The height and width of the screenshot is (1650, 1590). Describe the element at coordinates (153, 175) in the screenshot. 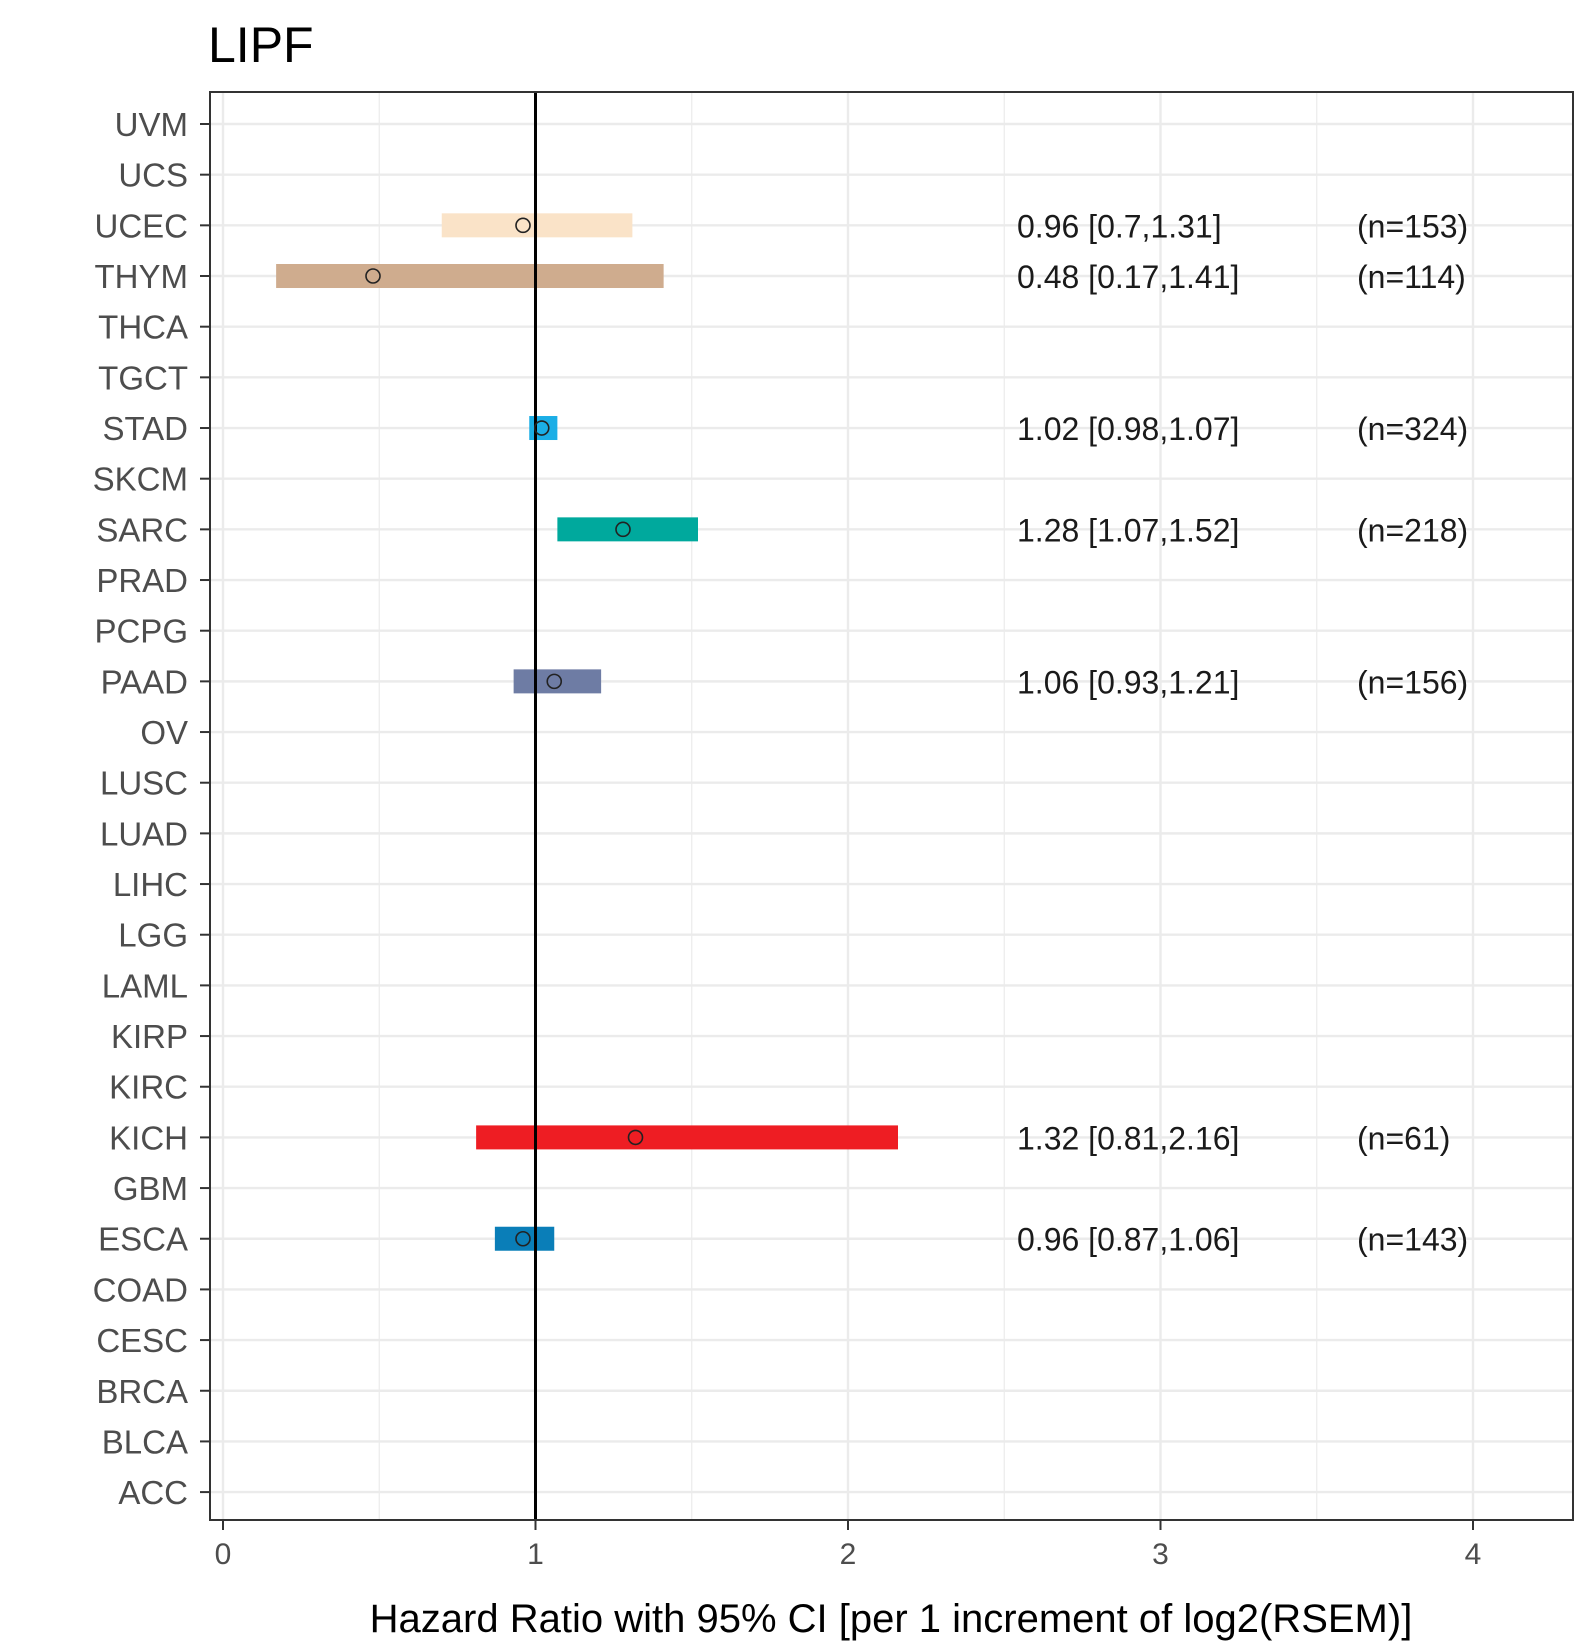

I see `y-tick-label: UCS` at that location.